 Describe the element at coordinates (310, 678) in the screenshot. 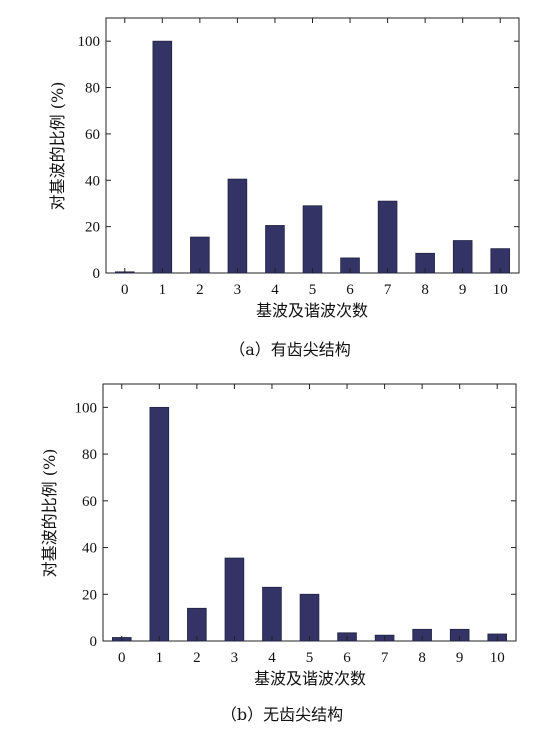

I see `x-axis-label-b: 基波及谐波次数` at that location.